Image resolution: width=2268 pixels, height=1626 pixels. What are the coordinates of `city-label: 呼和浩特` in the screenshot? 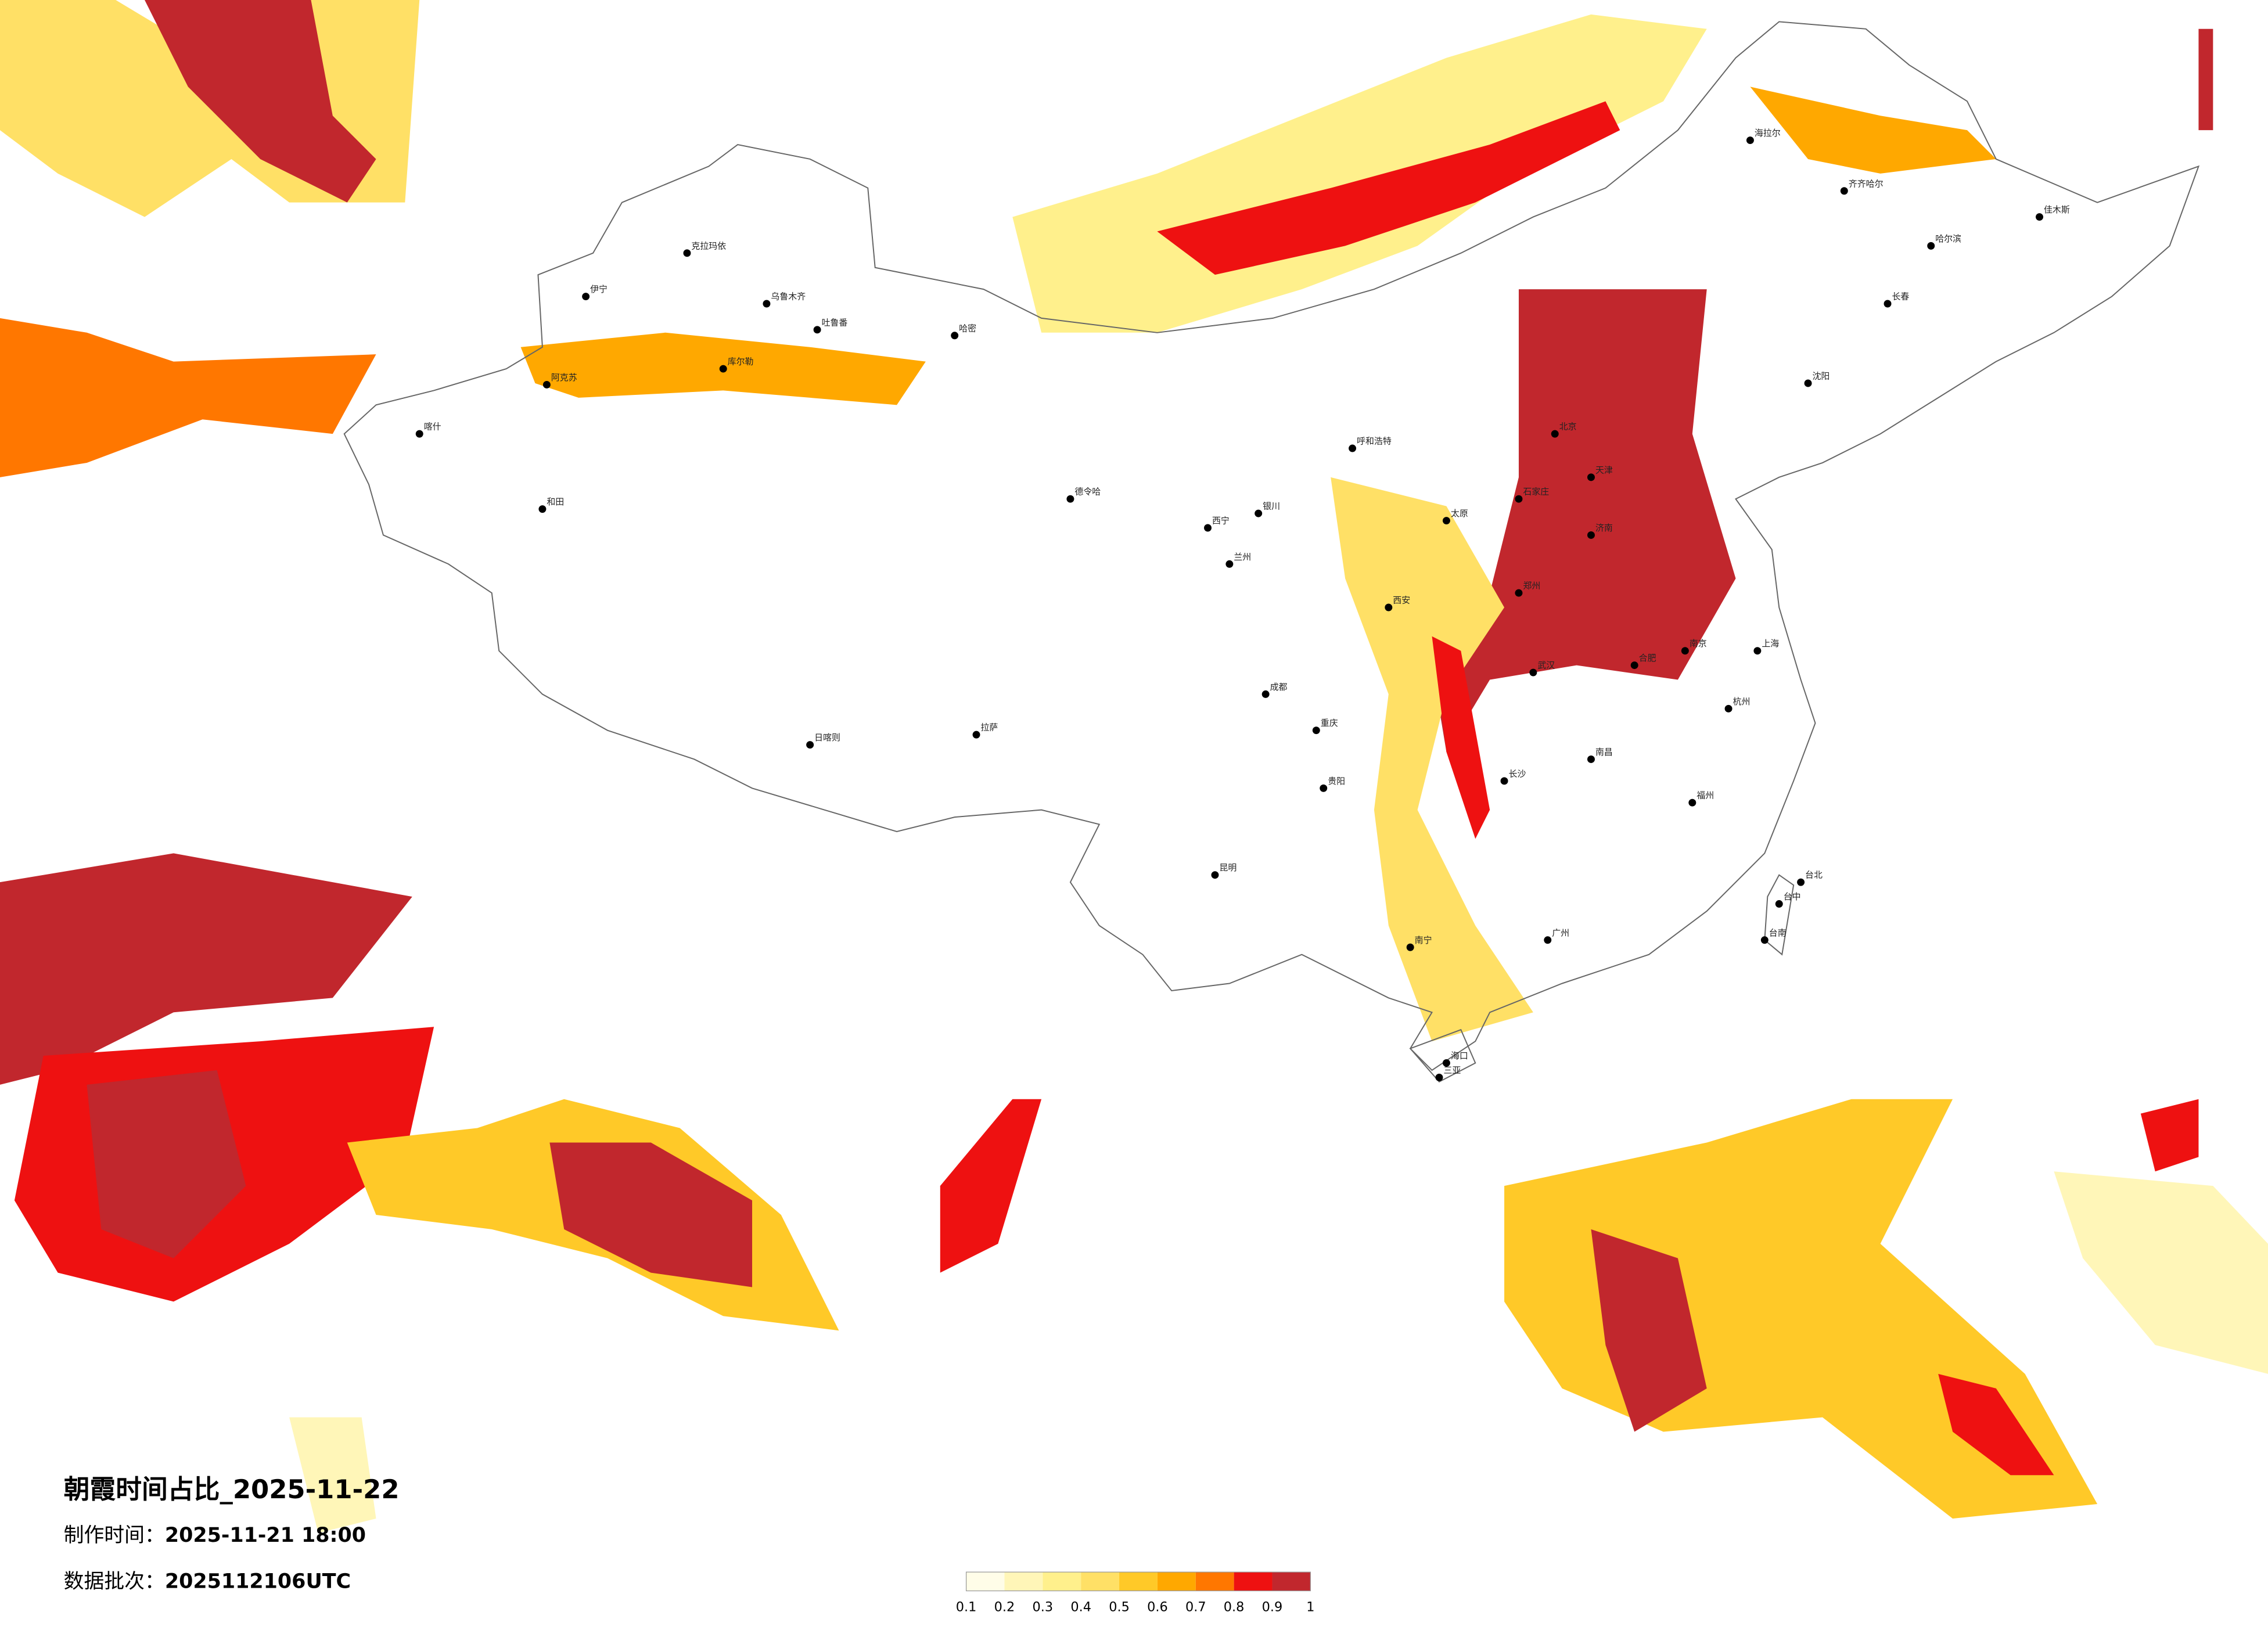 It's located at (1374, 441).